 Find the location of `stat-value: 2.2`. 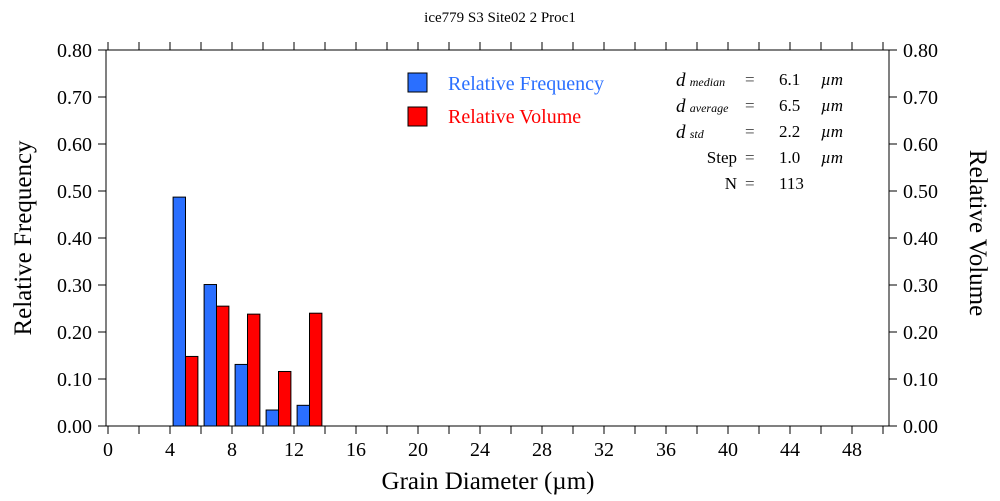

stat-value: 2.2 is located at coordinates (790, 131).